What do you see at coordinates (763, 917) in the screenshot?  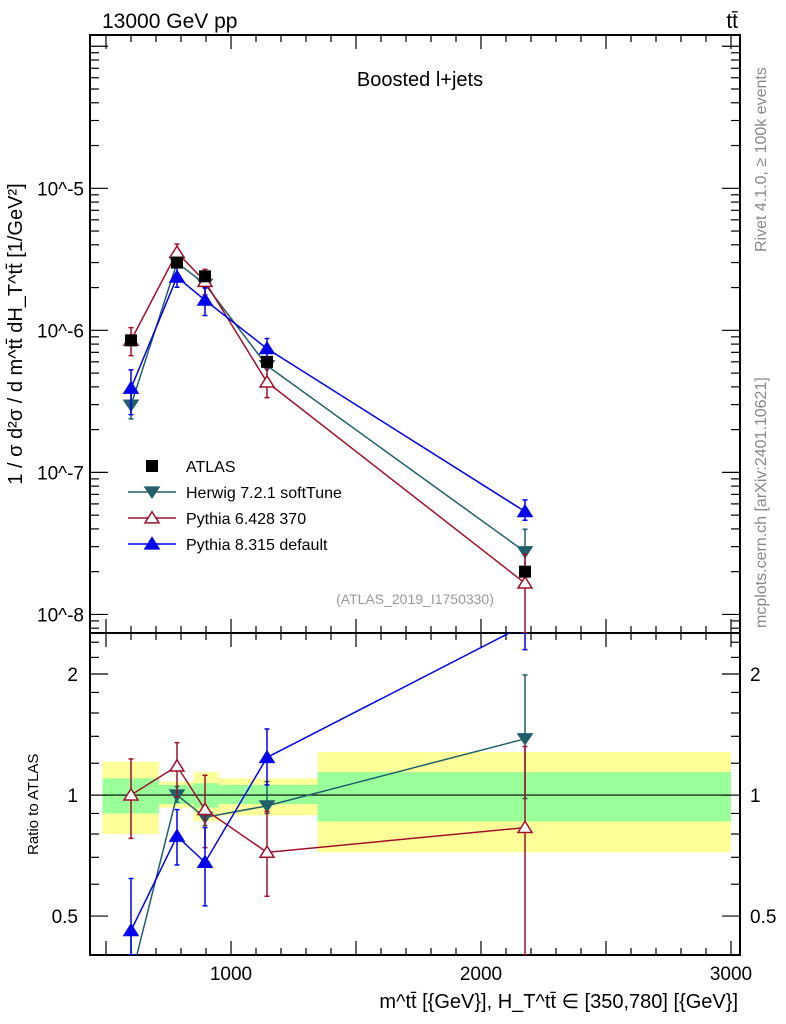 I see `ratio-tick-label-right: 0.5` at bounding box center [763, 917].